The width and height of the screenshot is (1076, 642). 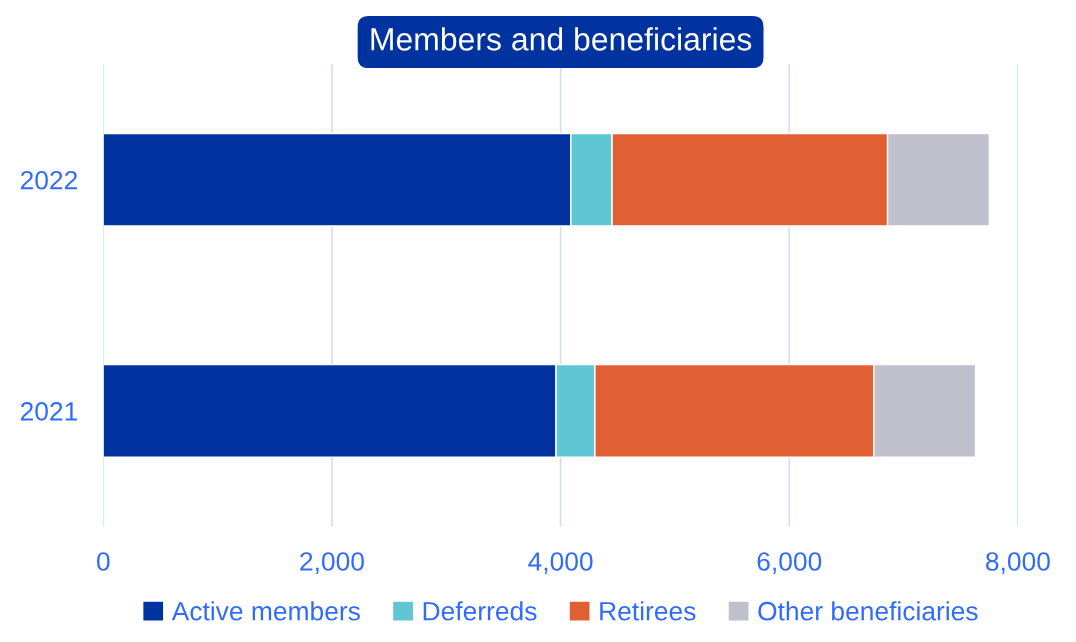 What do you see at coordinates (561, 39) in the screenshot?
I see `chart-title: Members and beneficiaries` at bounding box center [561, 39].